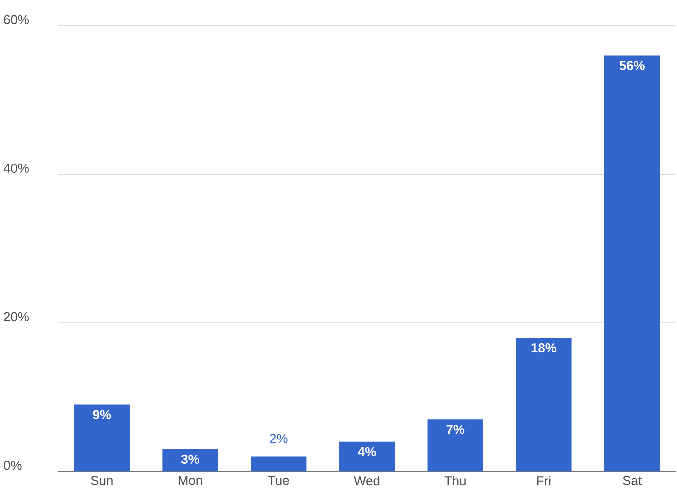 This screenshot has width=677, height=498. I want to click on data-label: 3%, so click(190, 459).